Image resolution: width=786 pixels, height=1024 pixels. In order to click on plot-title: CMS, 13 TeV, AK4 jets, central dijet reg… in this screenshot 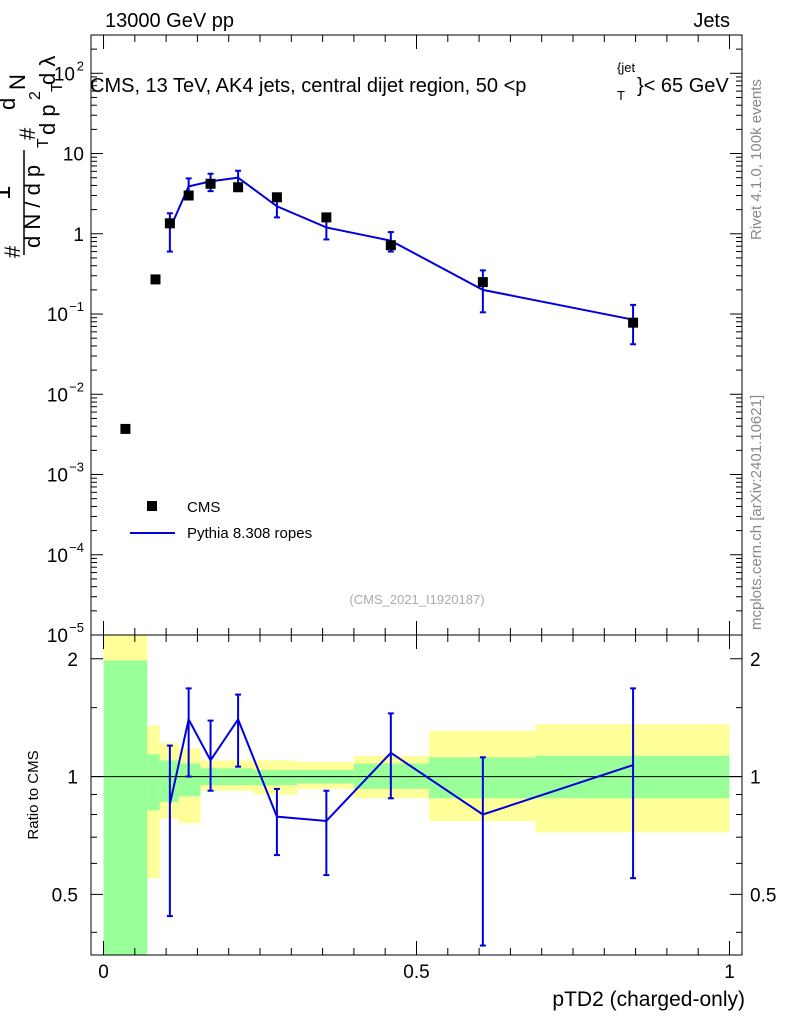, I will do `click(409, 81)`.